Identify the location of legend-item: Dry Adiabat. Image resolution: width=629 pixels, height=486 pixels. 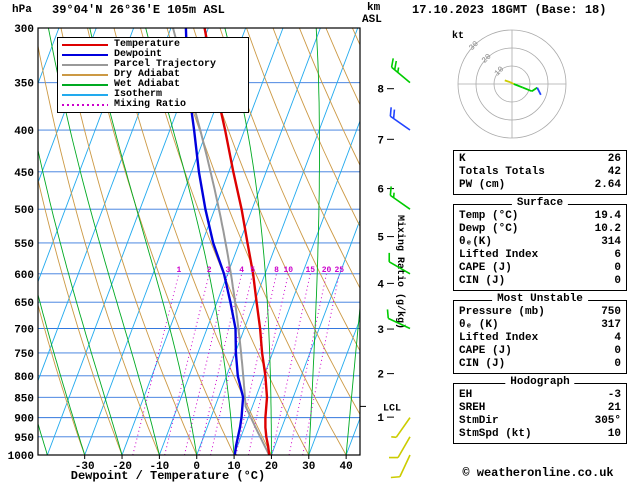
(153, 75).